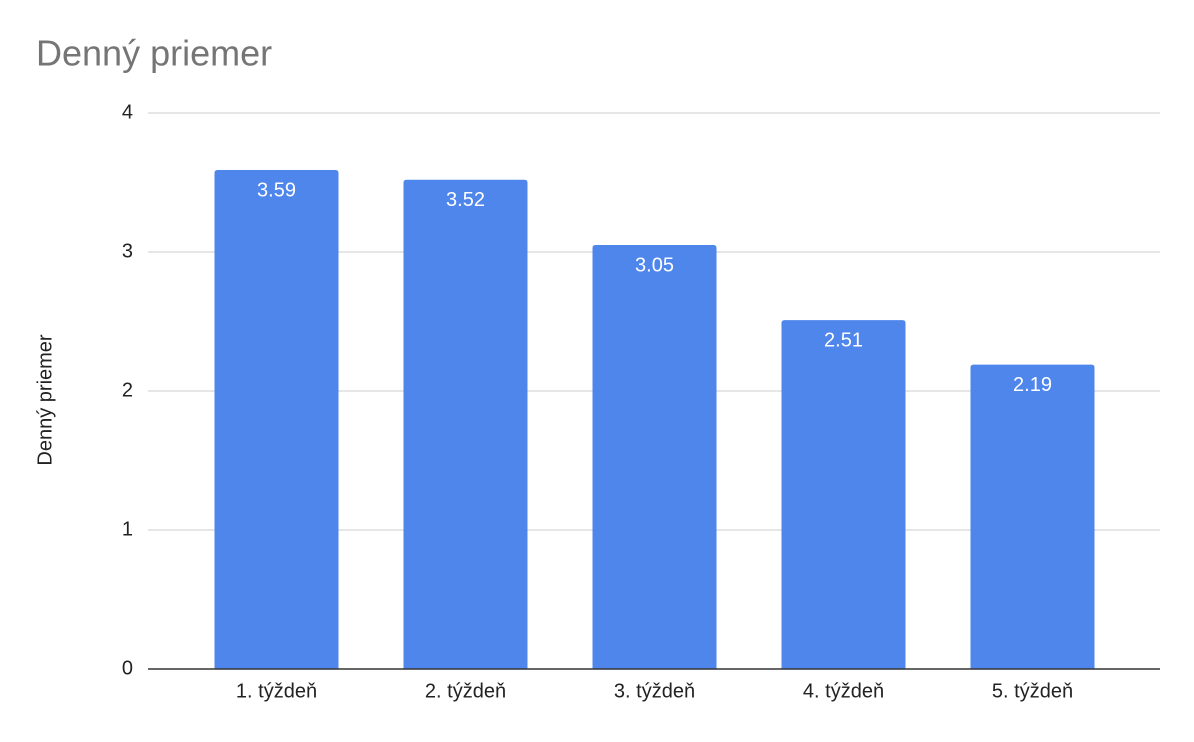 This screenshot has width=1194, height=742. What do you see at coordinates (465, 200) in the screenshot?
I see `data-label: 3.52` at bounding box center [465, 200].